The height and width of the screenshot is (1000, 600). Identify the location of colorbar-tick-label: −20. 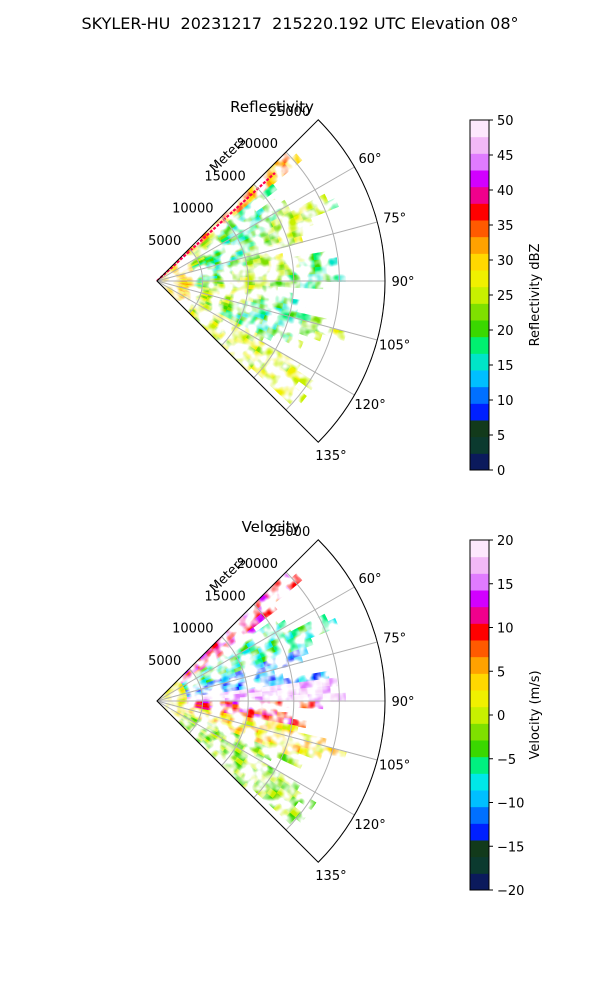
(510, 891).